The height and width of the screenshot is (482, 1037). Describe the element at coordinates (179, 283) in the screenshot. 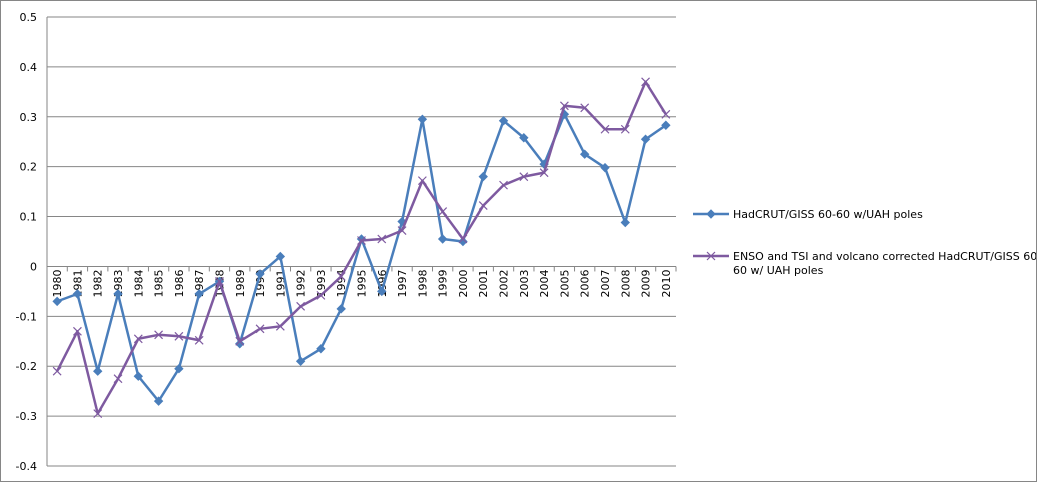

I see `x-tick-label: 1986` at that location.